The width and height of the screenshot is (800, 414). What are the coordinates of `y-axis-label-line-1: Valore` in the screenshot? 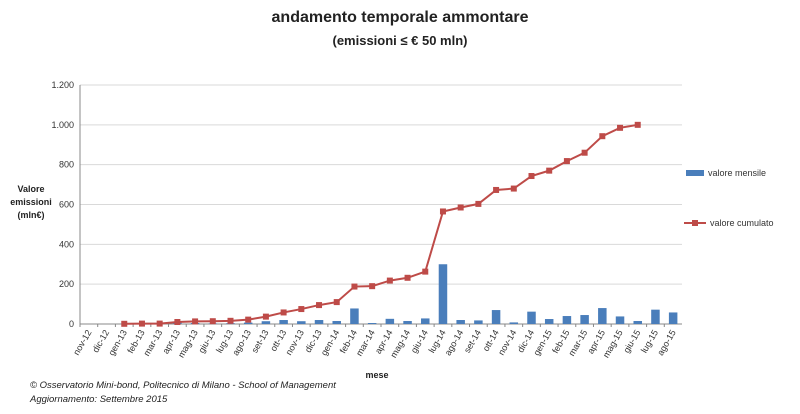 It's located at (31, 189).